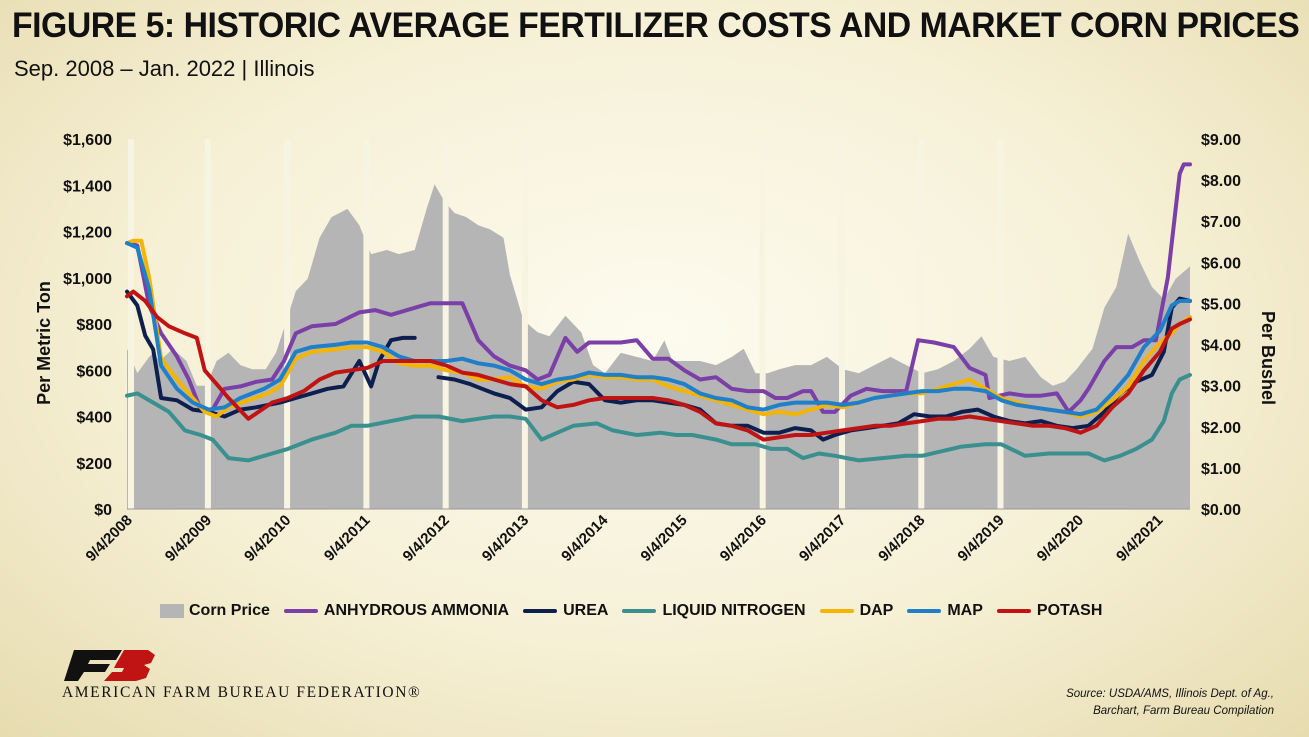  Describe the element at coordinates (1221, 140) in the screenshot. I see `y2-tick-label: $9.00` at that location.